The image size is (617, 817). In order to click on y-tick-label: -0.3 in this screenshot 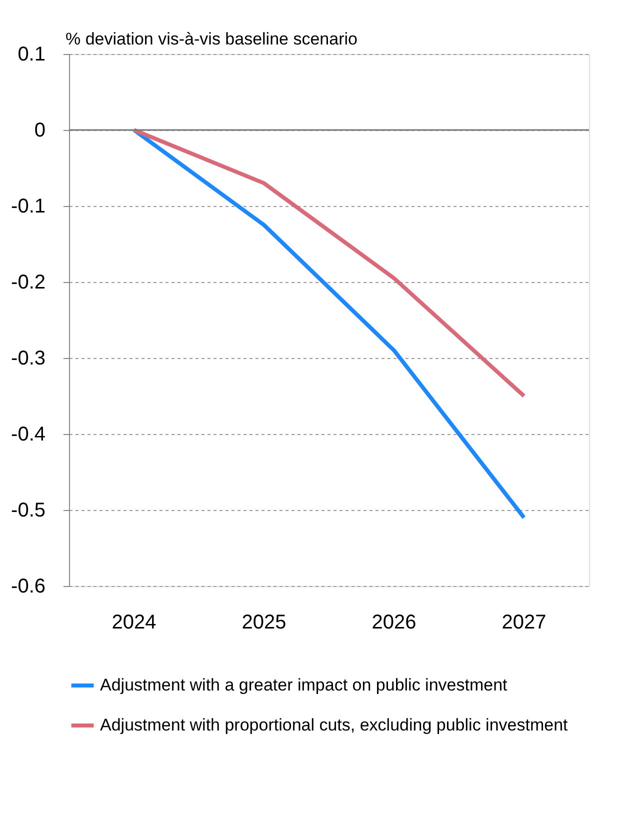, I will do `click(28, 359)`.